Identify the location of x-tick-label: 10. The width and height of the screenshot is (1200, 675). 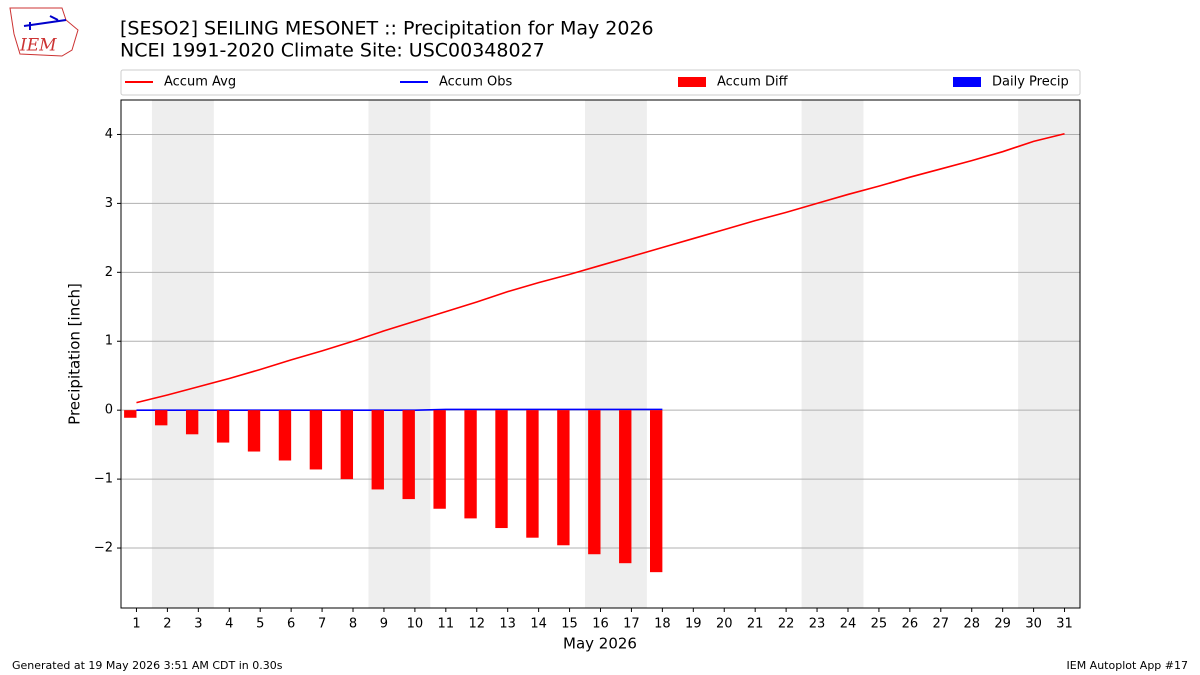
(415, 624).